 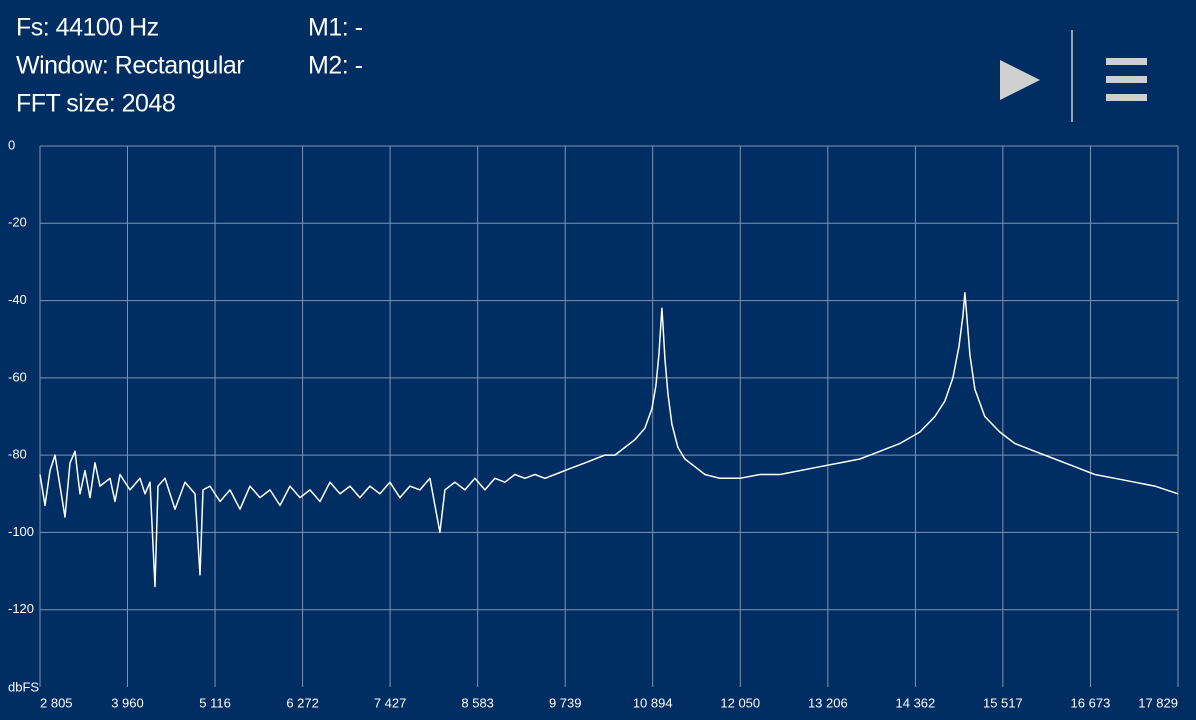 I want to click on x-tick-label: 2 805, so click(x=56, y=702).